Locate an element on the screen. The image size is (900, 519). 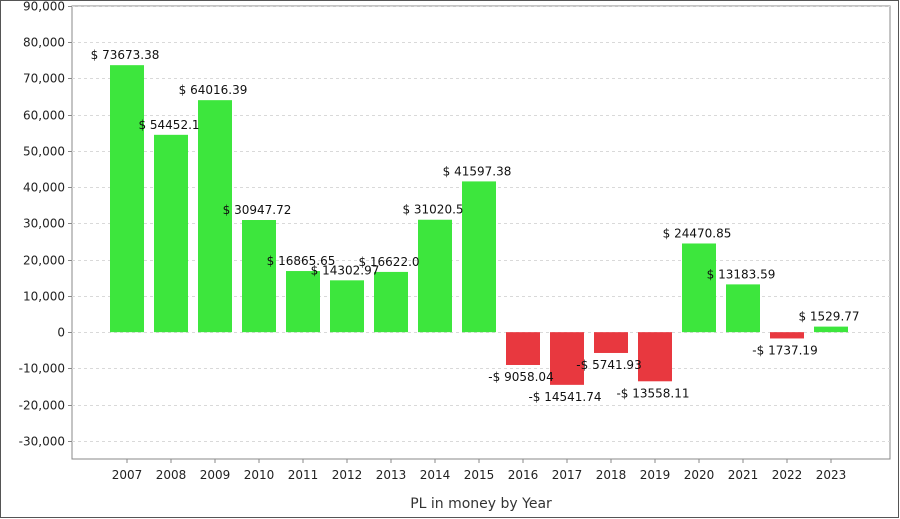
x-tick-label: 2020 is located at coordinates (699, 475).